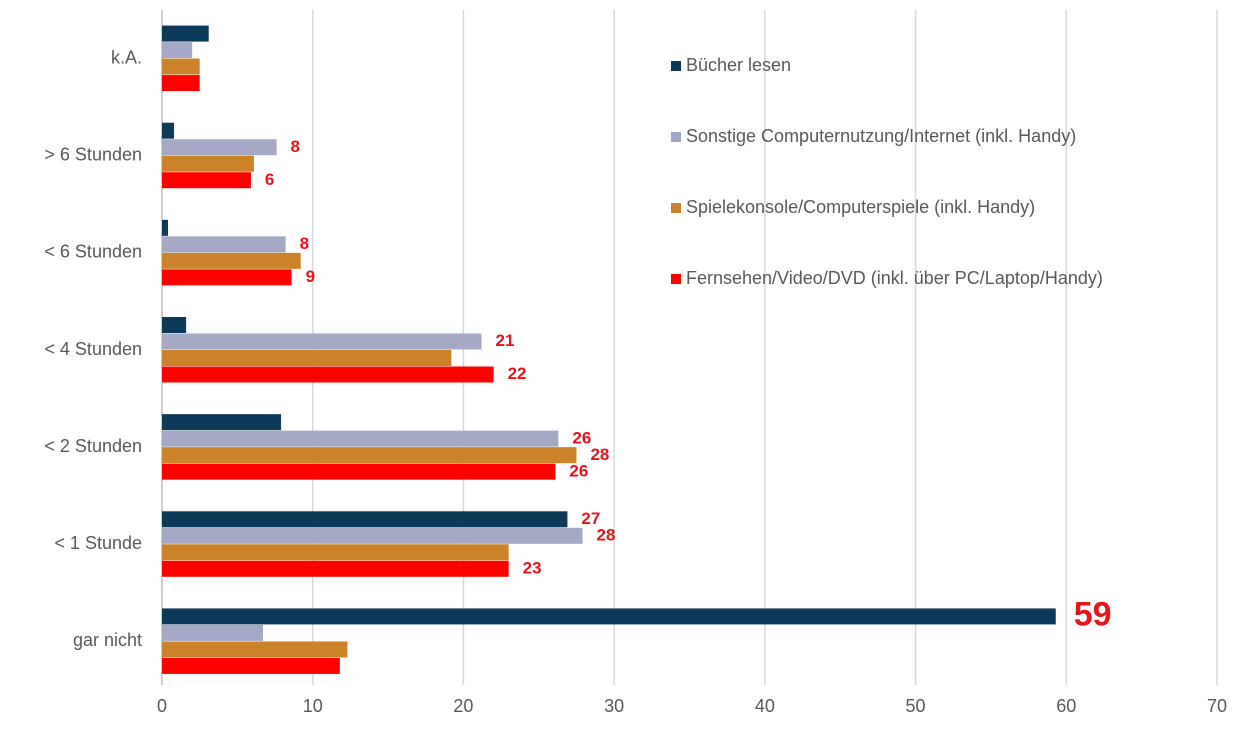 This screenshot has height=730, width=1234. Describe the element at coordinates (1217, 706) in the screenshot. I see `x-tick-label: 70` at that location.